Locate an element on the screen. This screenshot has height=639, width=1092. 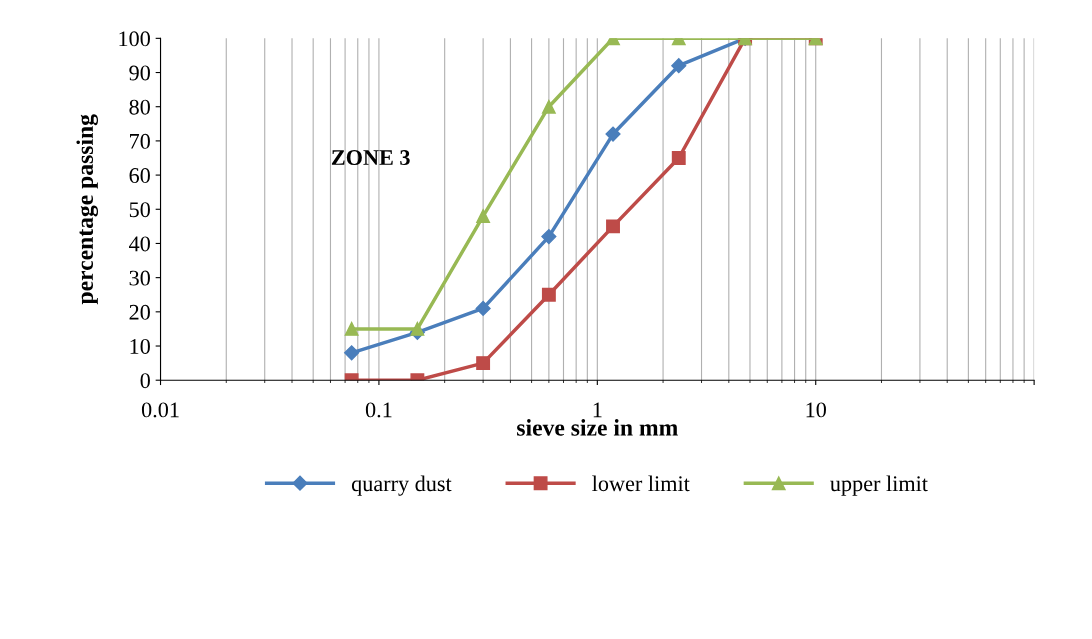
y-tick-label: 80 is located at coordinates (139, 107).